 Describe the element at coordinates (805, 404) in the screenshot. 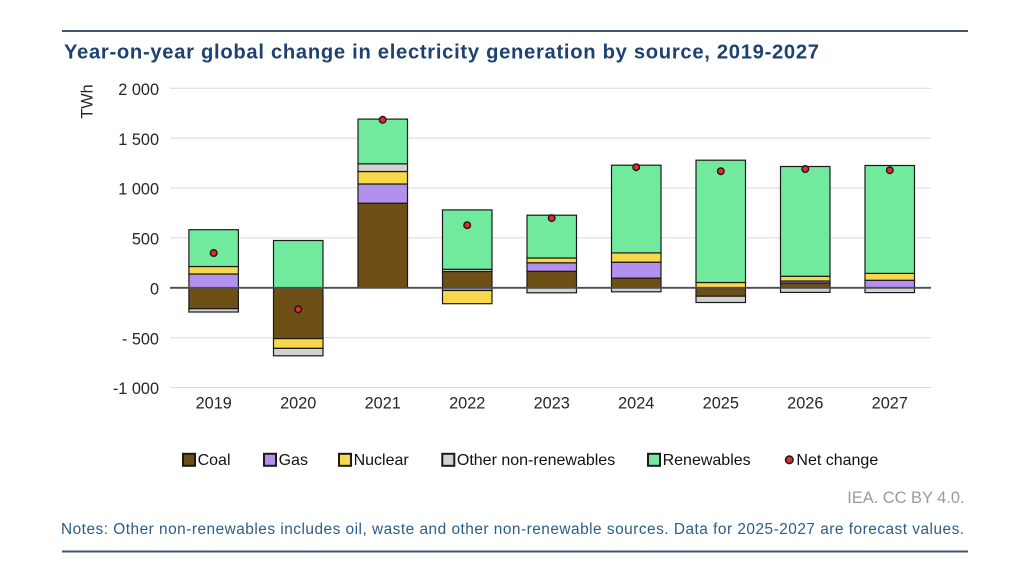

I see `svg-text: 2026` at that location.